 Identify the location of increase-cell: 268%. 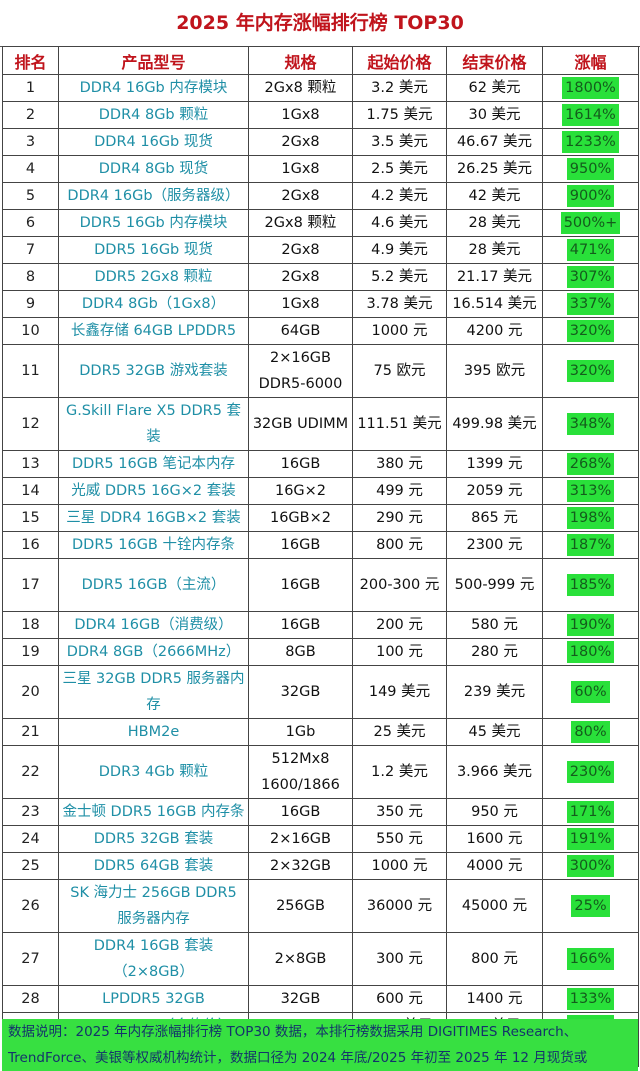
(590, 464).